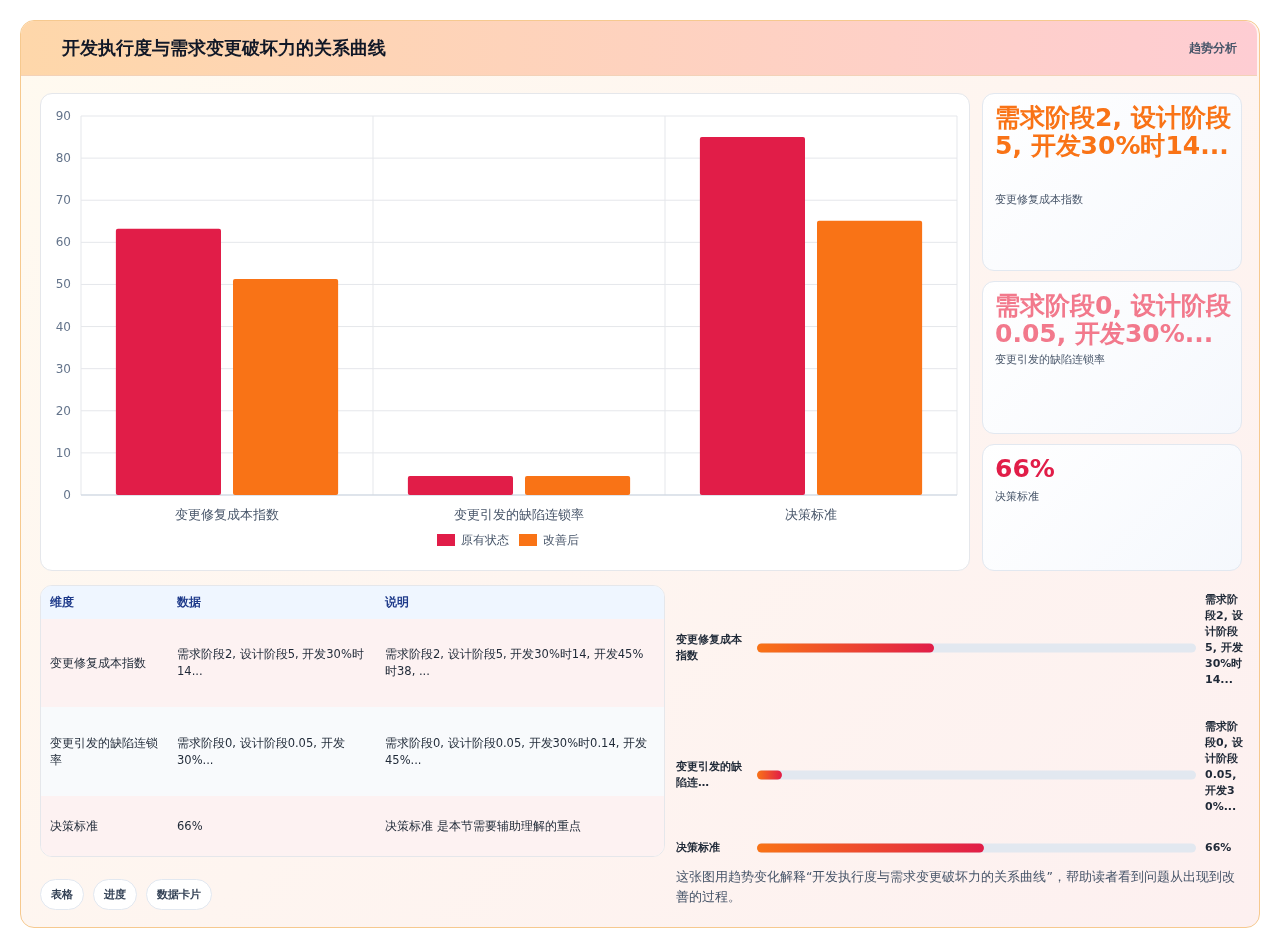 The width and height of the screenshot is (1280, 947). I want to click on text: 数据, so click(189, 602).